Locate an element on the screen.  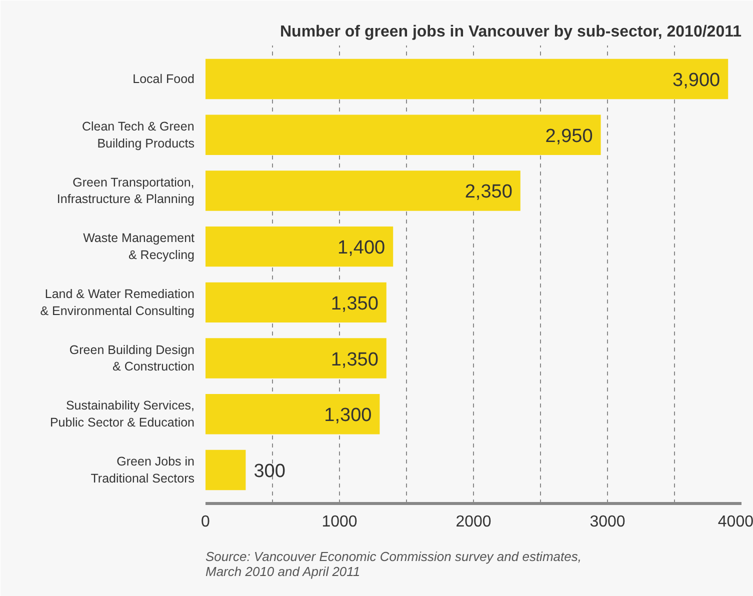
y-tick-label: Sustainability Services, Public Sector & Education is located at coordinates (122, 414).